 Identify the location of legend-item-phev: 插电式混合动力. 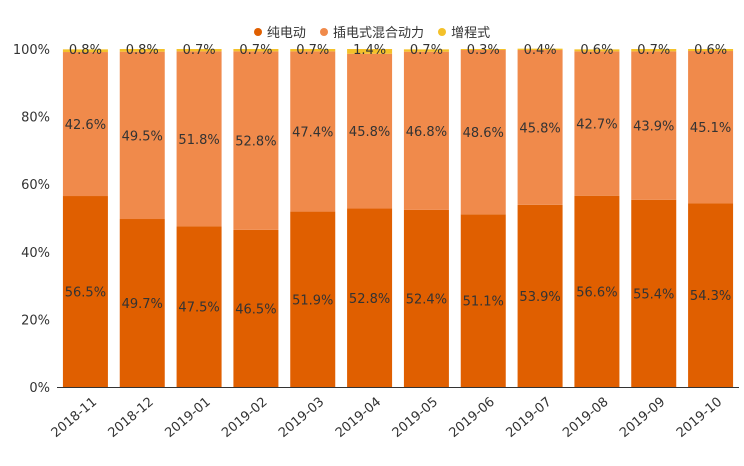
(371, 31).